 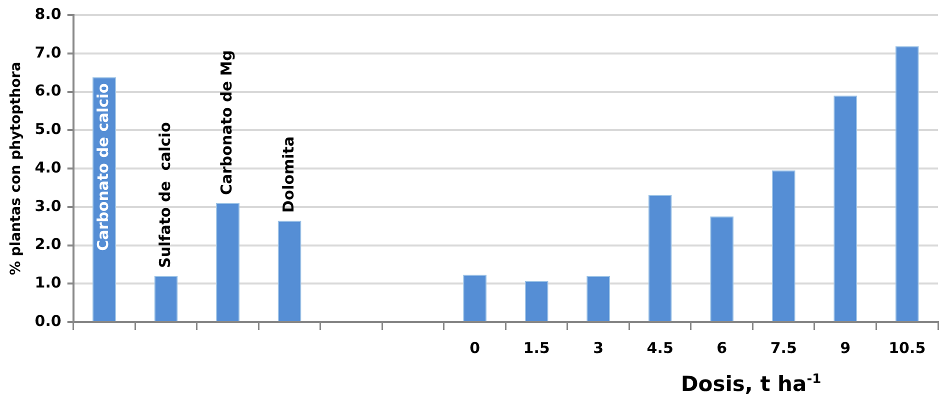 What do you see at coordinates (16, 169) in the screenshot?
I see `y-axis-title: % plantas con phytopthora` at bounding box center [16, 169].